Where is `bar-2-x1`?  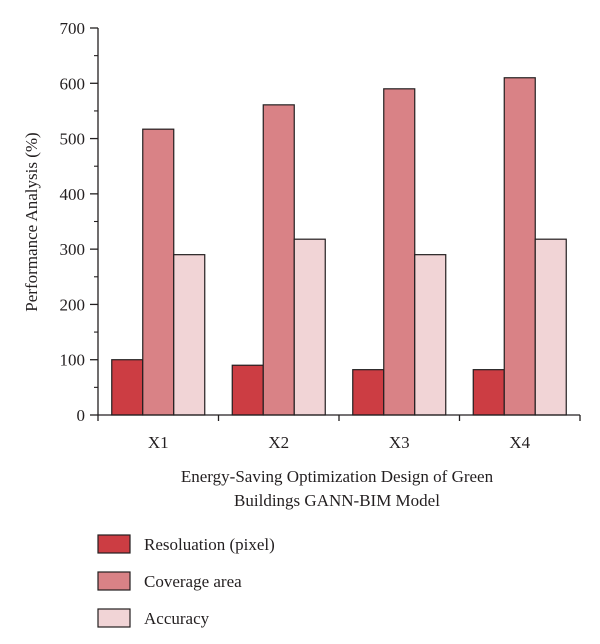 bar-2-x1 is located at coordinates (158, 272).